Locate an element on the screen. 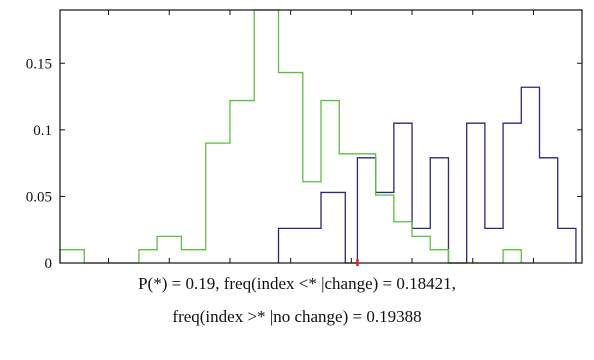 The image size is (594, 360). x-tick-label: −90 is located at coordinates (472, 274).